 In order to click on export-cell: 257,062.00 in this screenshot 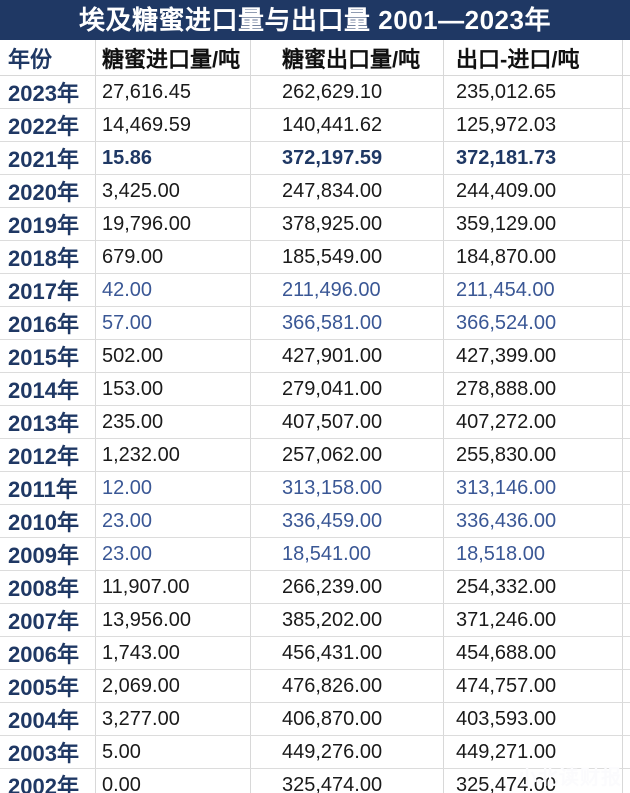, I will do `click(346, 455)`.